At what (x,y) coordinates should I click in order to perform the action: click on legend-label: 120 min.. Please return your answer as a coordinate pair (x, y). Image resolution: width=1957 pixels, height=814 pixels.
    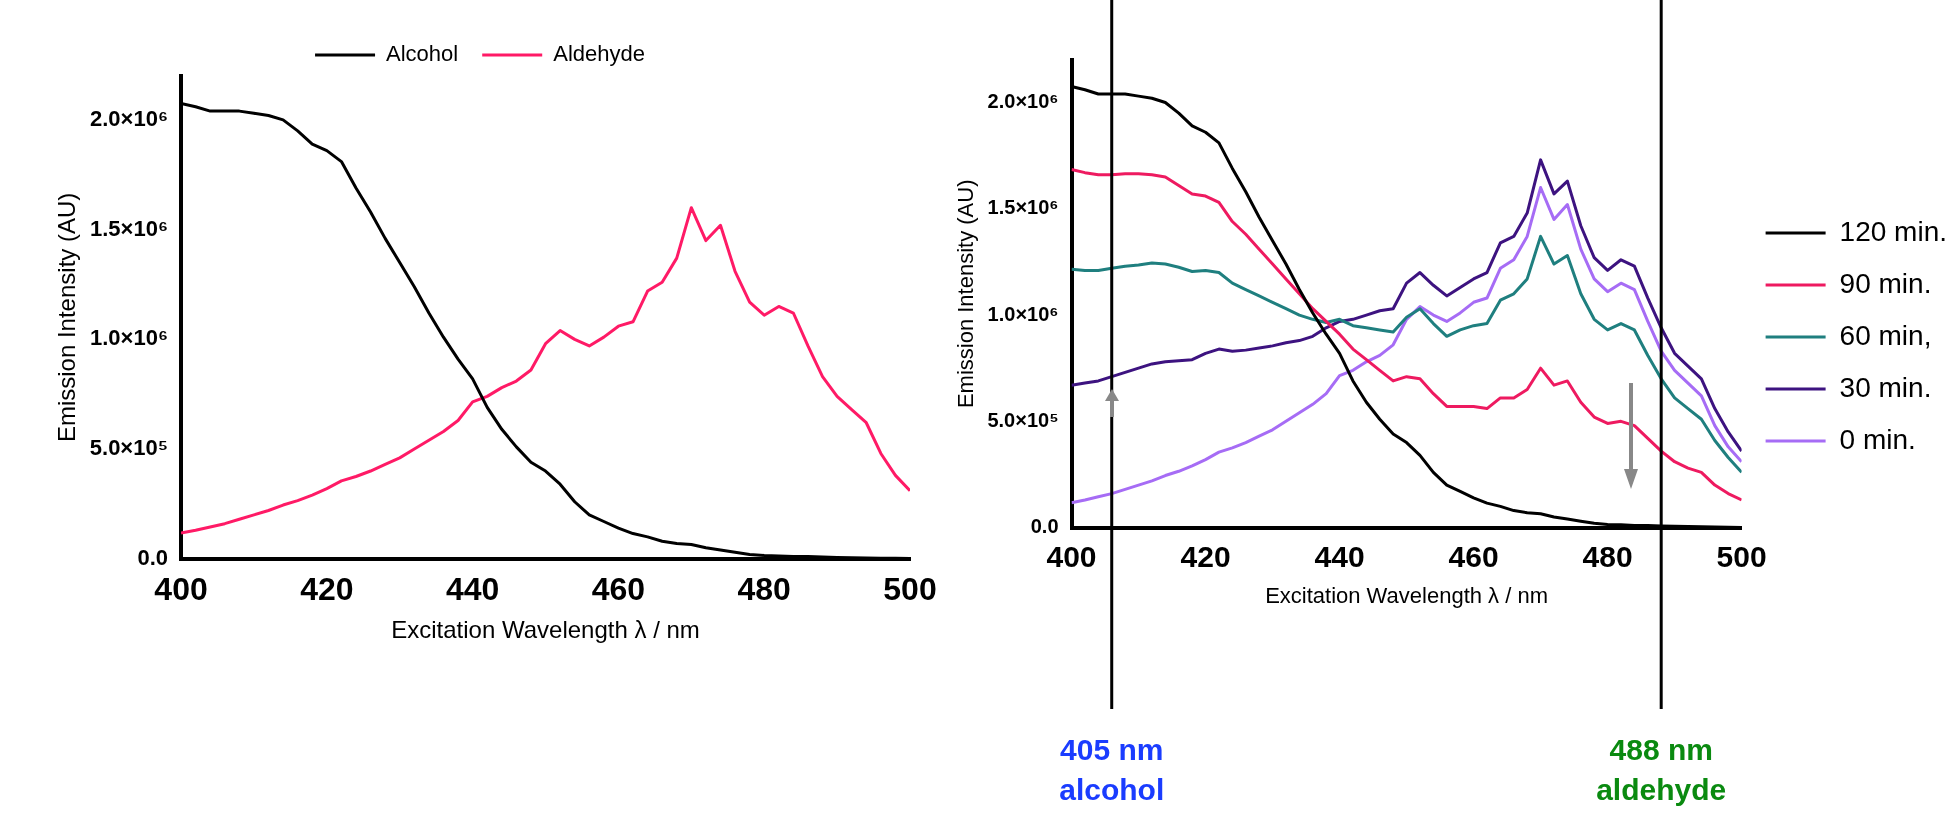
    Looking at the image, I should click on (1893, 231).